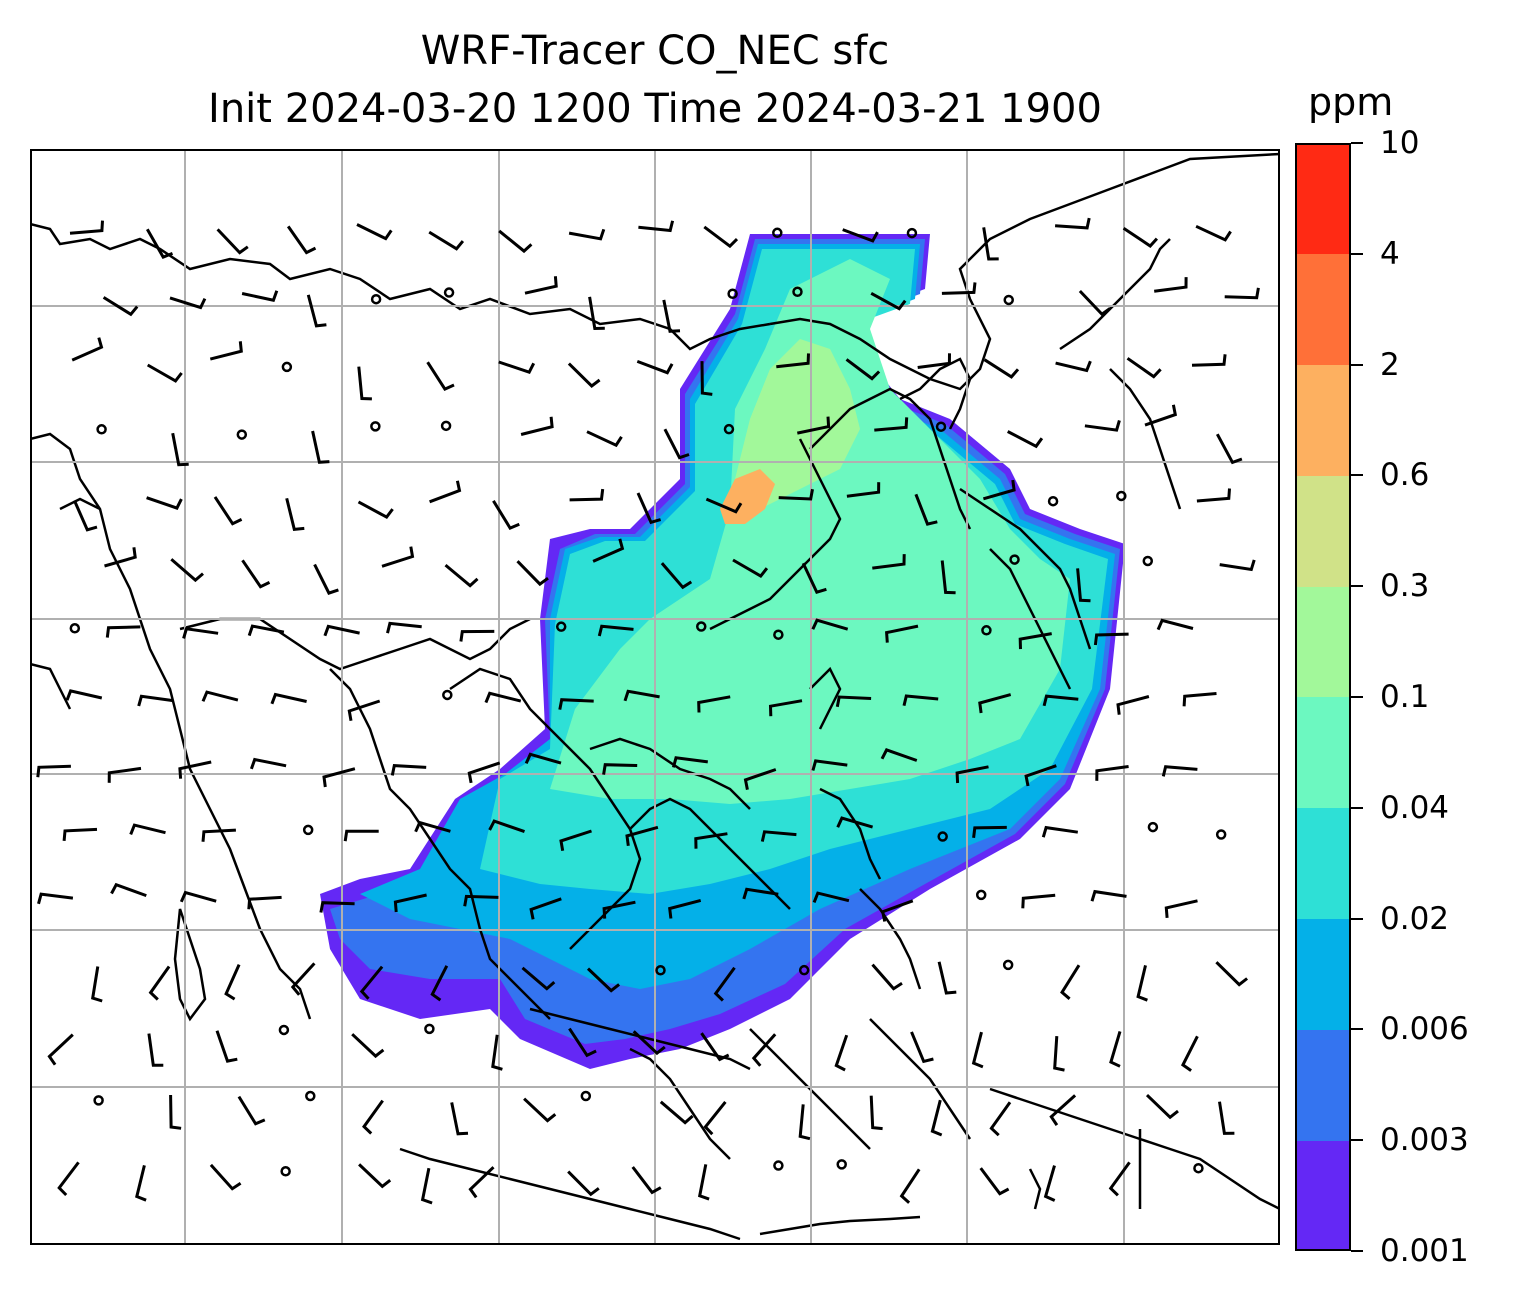 This screenshot has width=1528, height=1306. What do you see at coordinates (1424, 1140) in the screenshot?
I see `colorbar-tick-label: 0.003` at bounding box center [1424, 1140].